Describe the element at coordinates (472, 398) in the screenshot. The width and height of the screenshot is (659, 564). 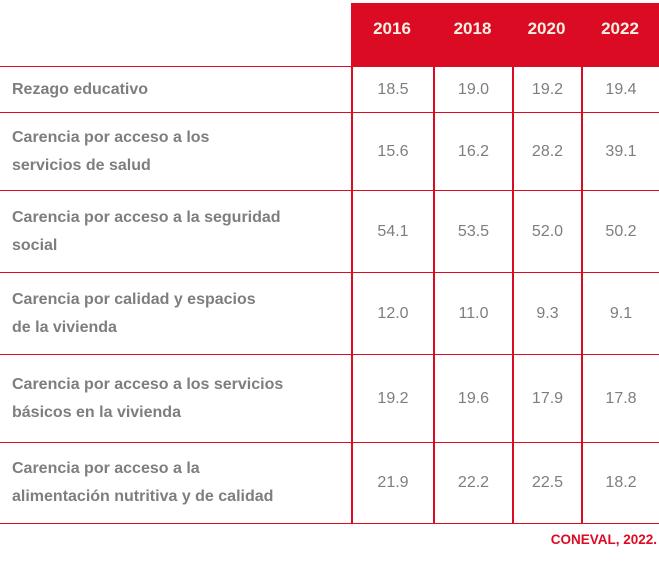
I see `value-cell: 19.6` at that location.